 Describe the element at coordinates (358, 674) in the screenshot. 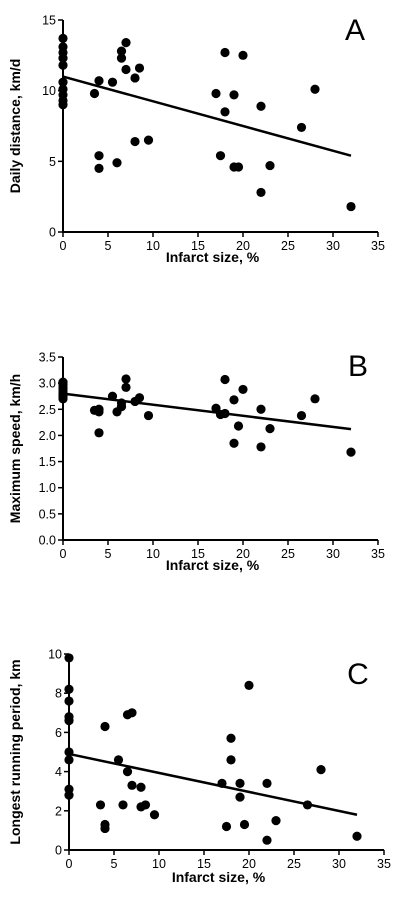

I see `panel-label: C` at that location.